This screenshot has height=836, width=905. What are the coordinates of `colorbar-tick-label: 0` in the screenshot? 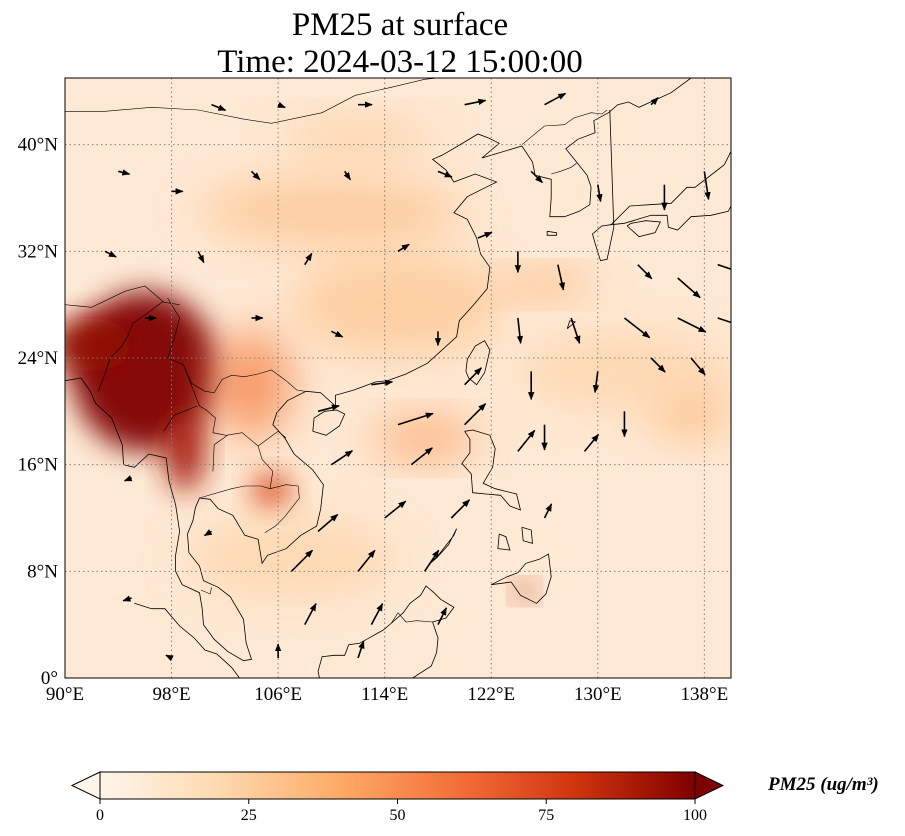 It's located at (100, 815).